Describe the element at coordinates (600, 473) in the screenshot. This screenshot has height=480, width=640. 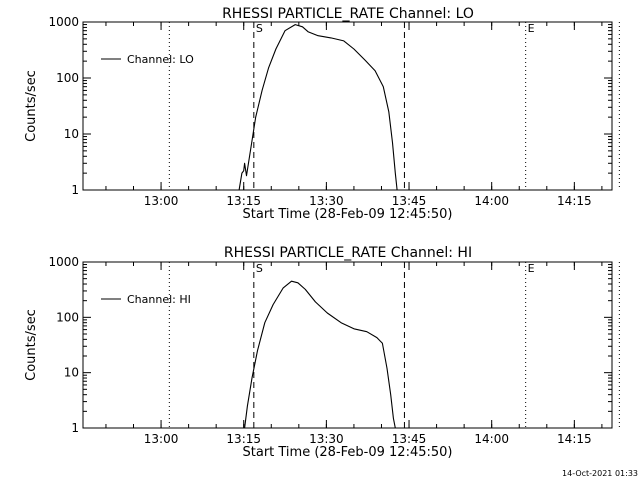
I see `footer-timestamp: 14-Oct-2021 01:33` at that location.